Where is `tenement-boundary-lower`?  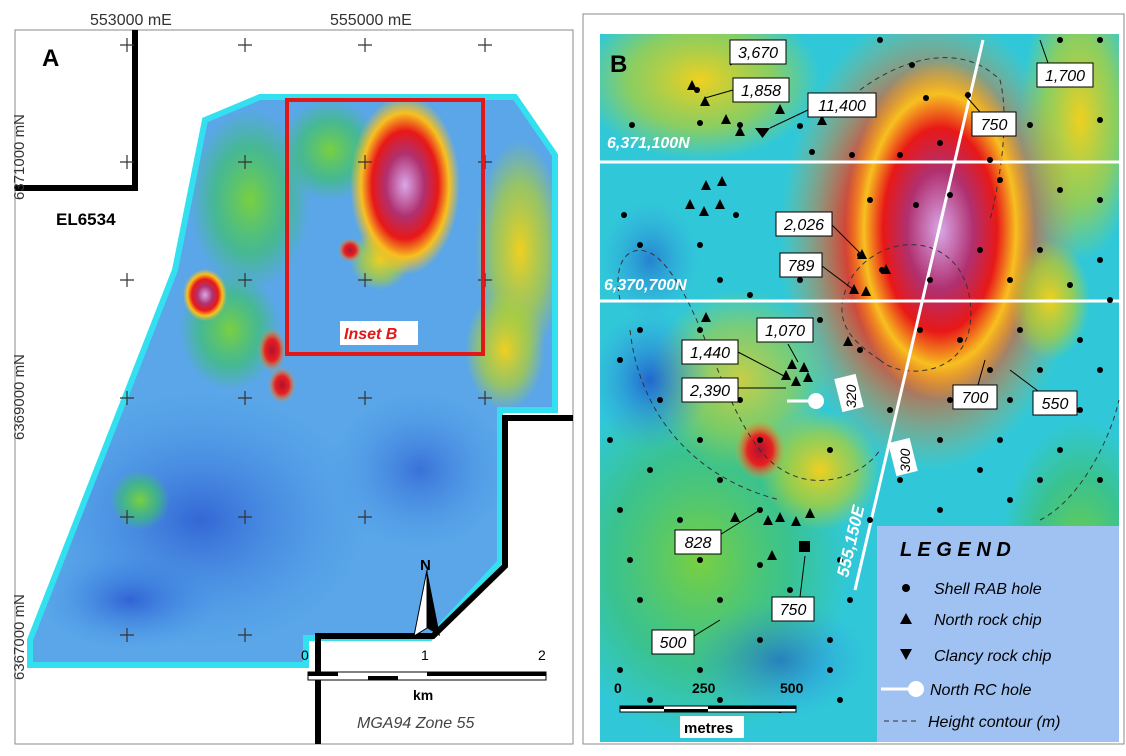 tenement-boundary-lower is located at coordinates (444, 579).